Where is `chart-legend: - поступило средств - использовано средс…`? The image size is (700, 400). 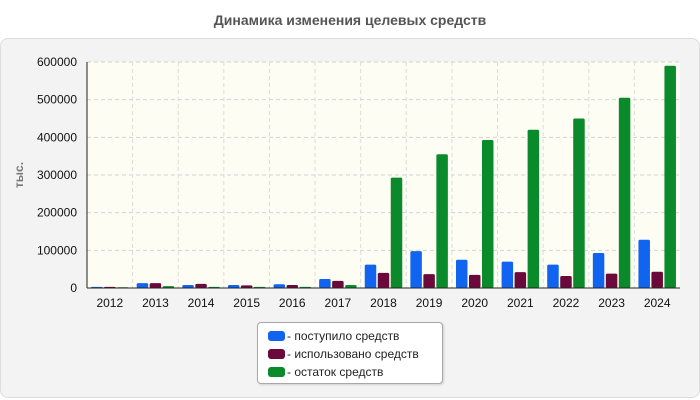
chart-legend: - поступило средств - использовано средс… is located at coordinates (350, 353).